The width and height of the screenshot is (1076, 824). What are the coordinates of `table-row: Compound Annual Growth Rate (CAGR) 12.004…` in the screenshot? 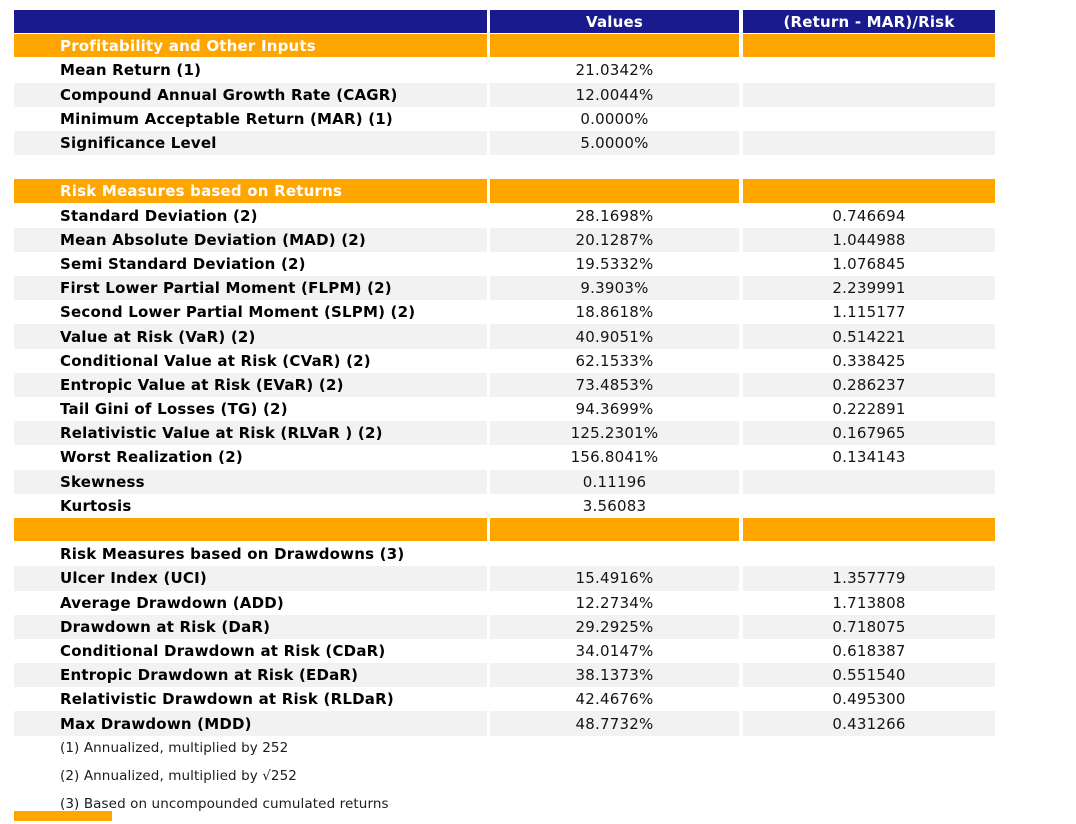 It's located at (504, 94).